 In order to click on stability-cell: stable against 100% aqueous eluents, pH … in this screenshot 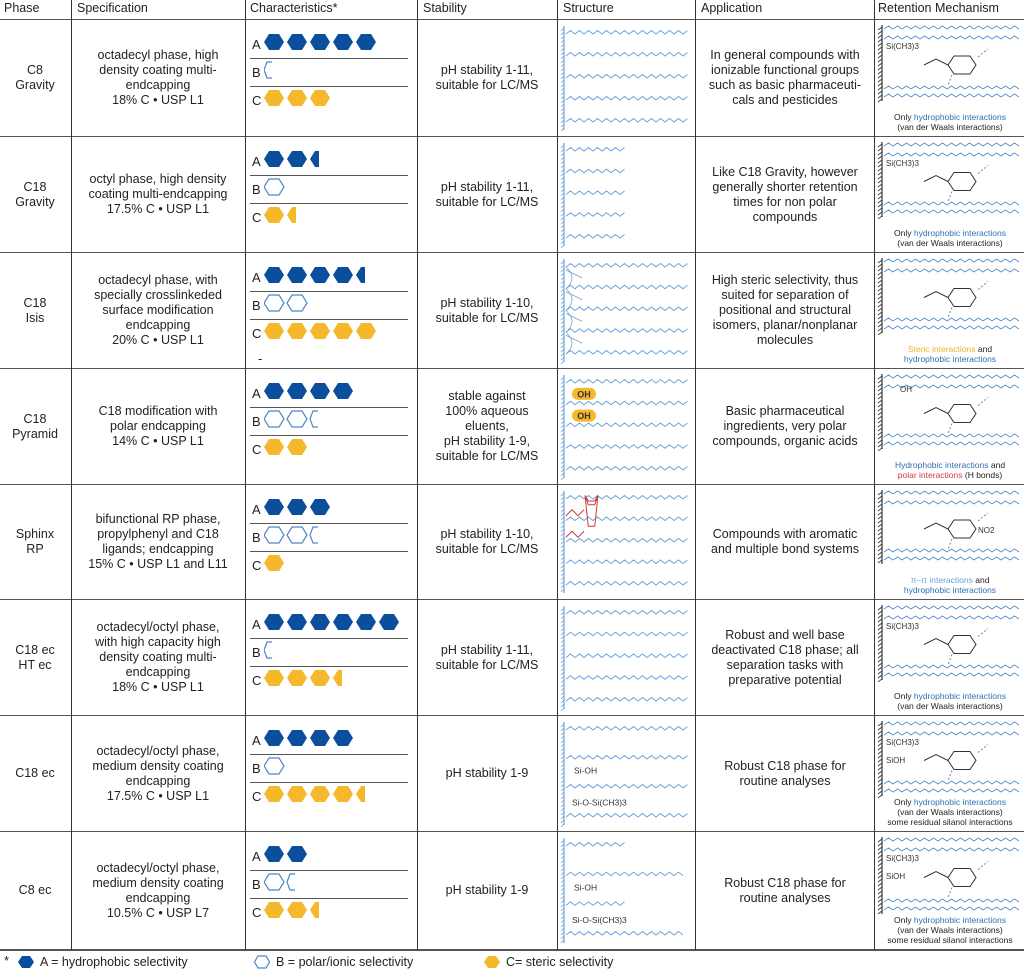, I will do `click(487, 426)`.